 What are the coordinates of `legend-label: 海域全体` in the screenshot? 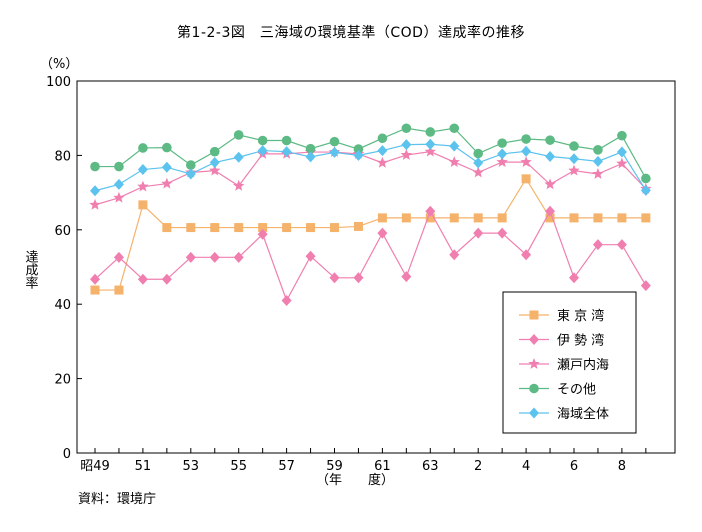 It's located at (583, 414).